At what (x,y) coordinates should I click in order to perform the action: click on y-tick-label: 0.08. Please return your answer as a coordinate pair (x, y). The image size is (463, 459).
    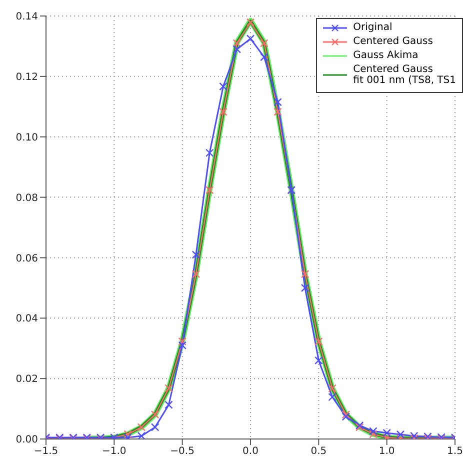
    Looking at the image, I should click on (27, 198).